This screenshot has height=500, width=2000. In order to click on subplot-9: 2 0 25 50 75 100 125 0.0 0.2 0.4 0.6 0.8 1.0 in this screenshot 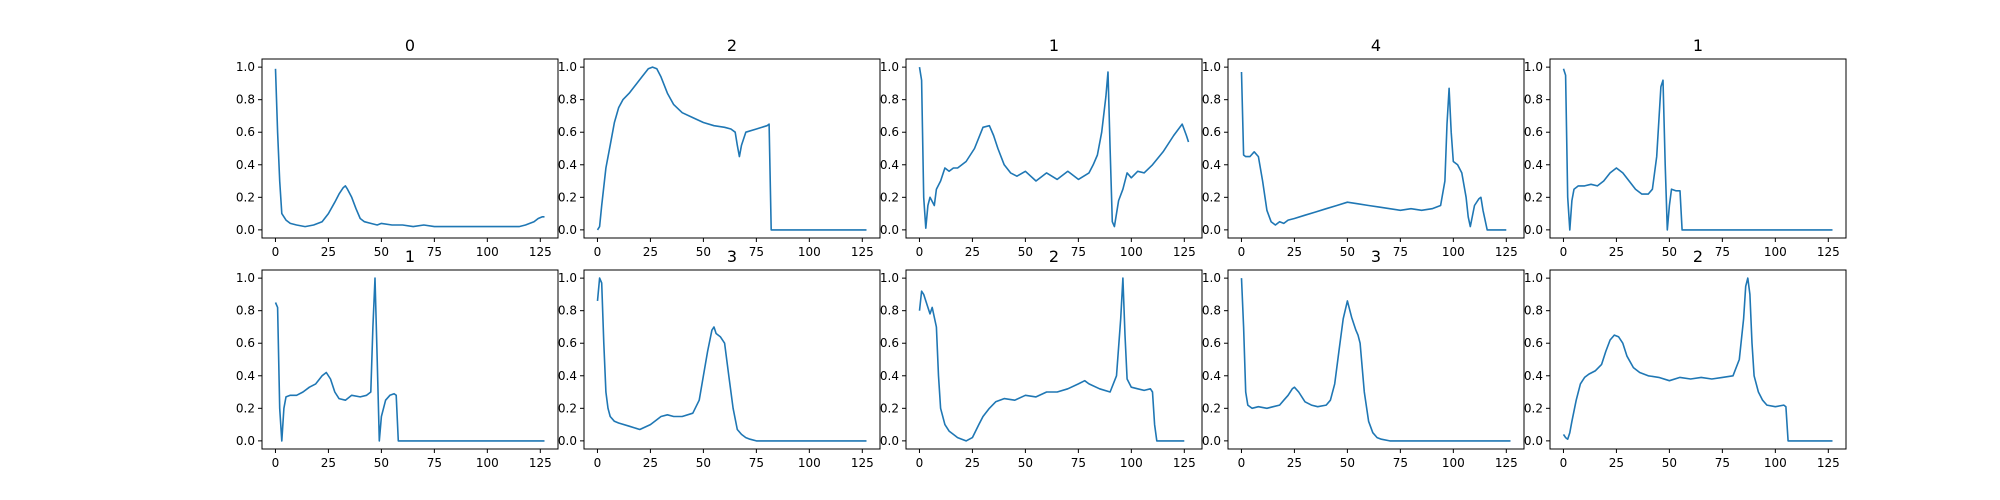, I will do `click(1685, 358)`.